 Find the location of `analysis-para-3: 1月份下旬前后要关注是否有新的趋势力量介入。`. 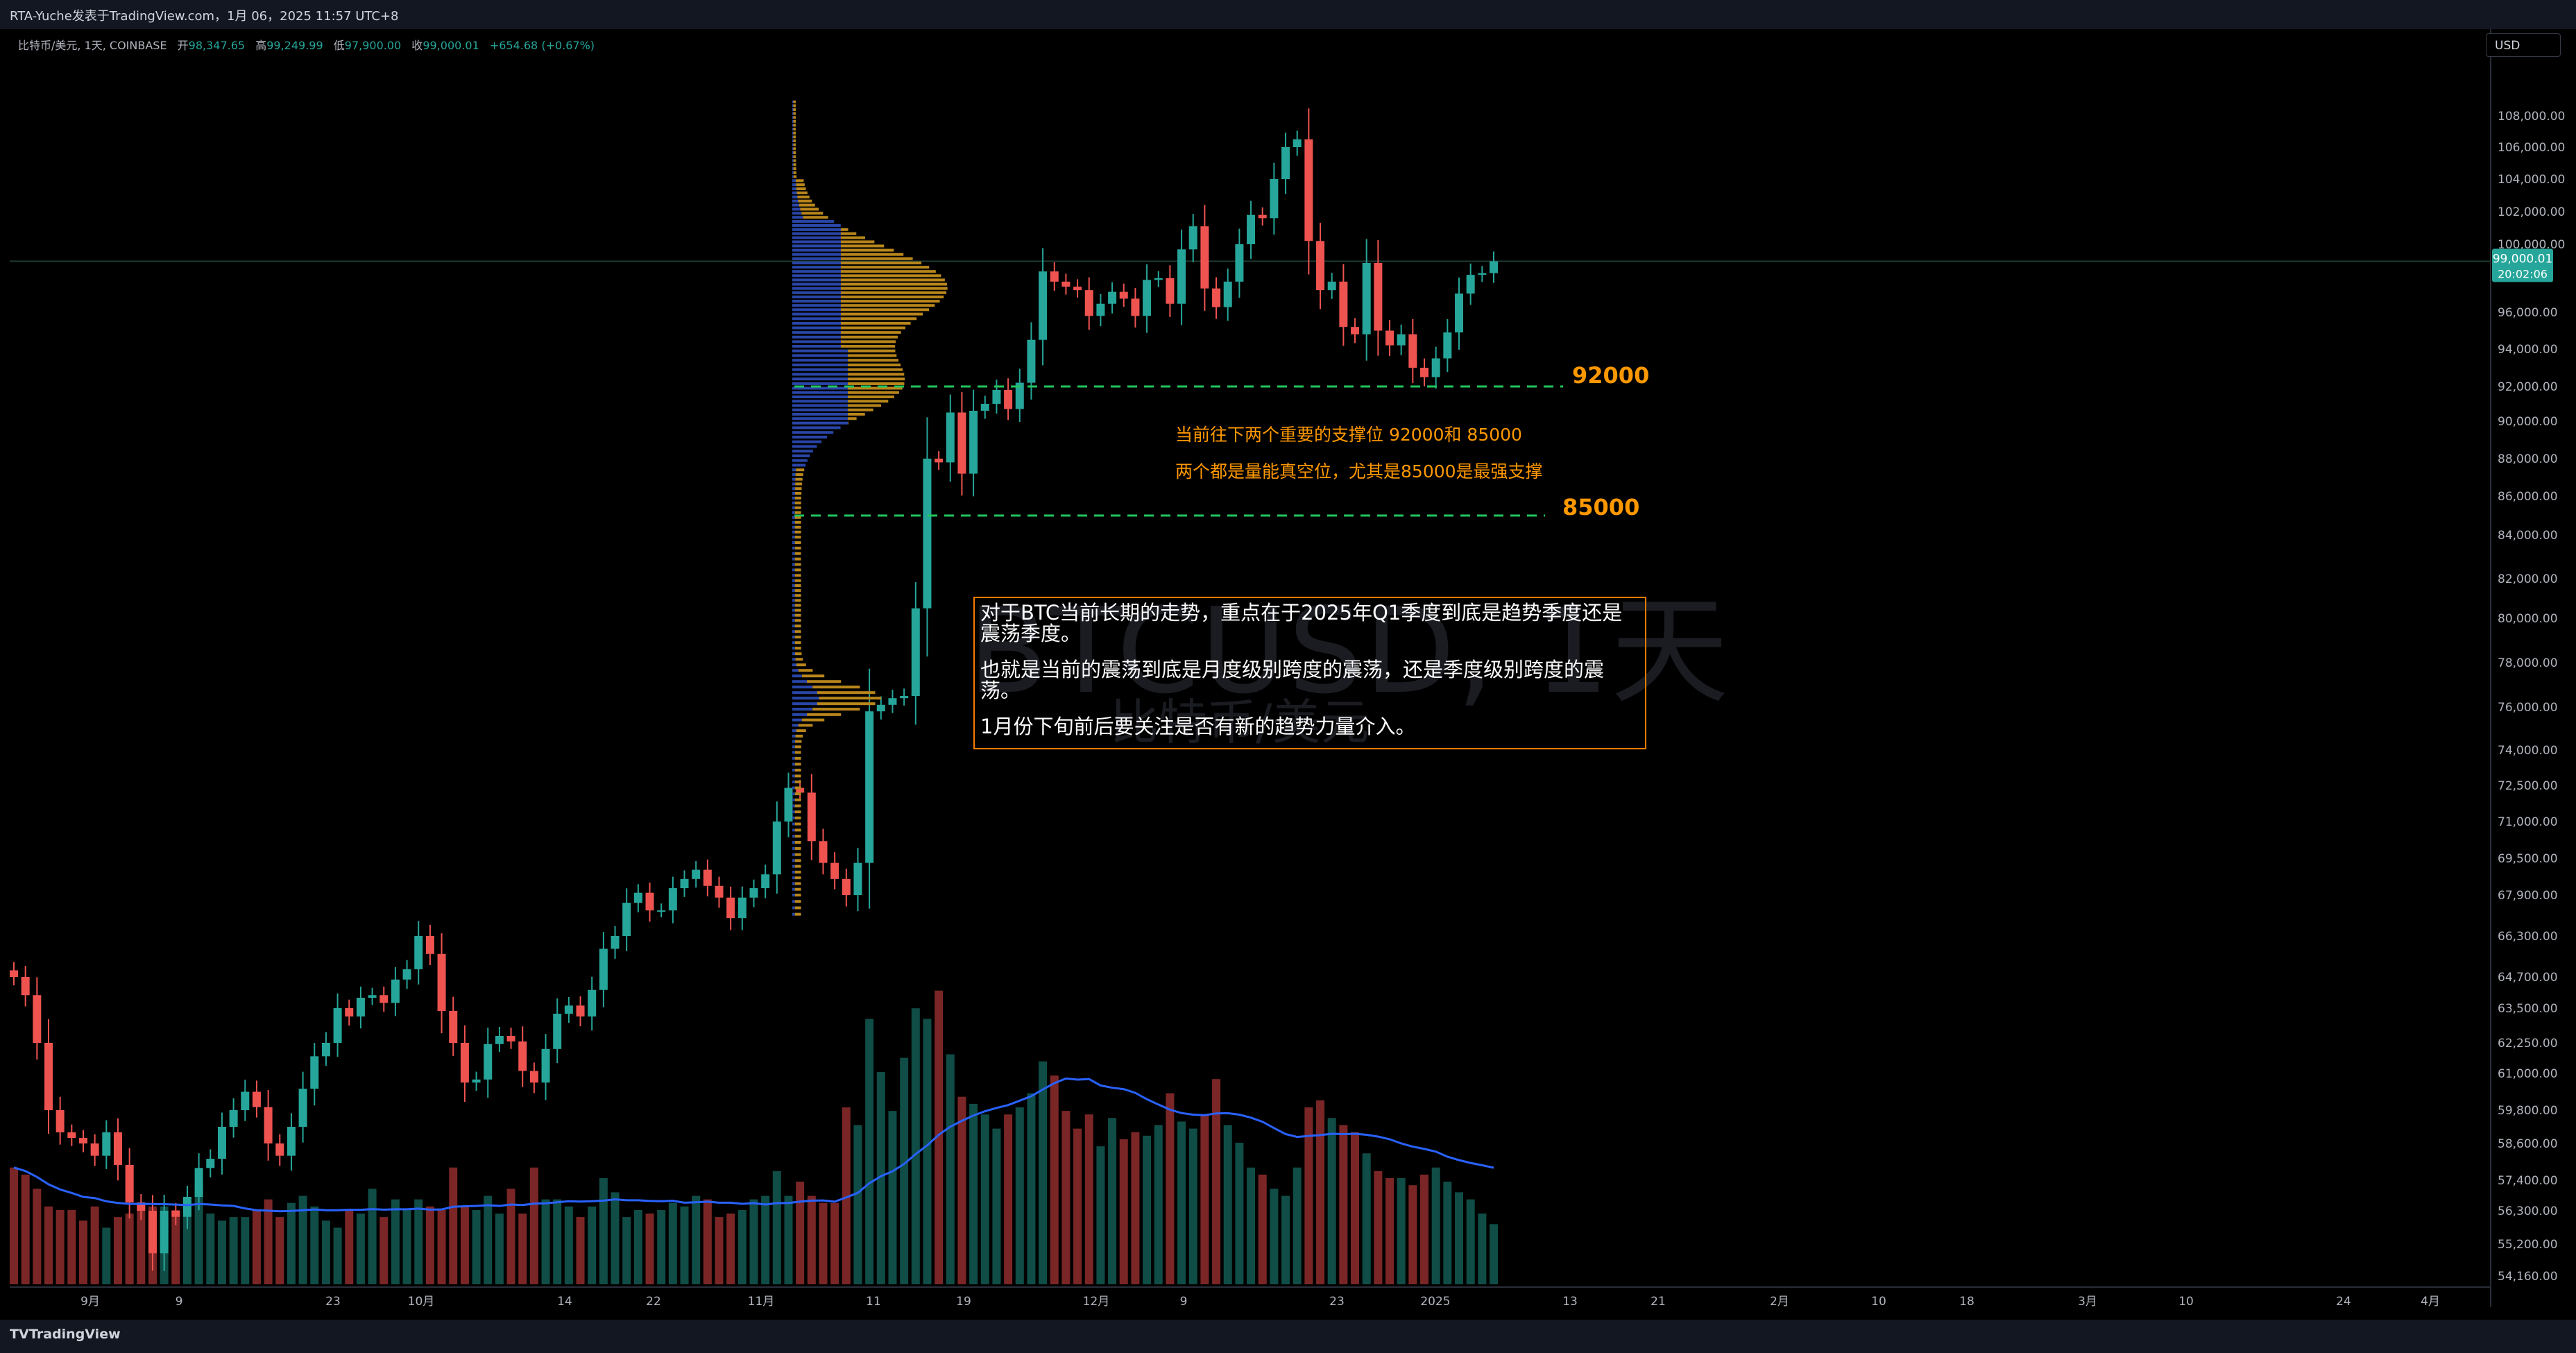

analysis-para-3: 1月份下旬前后要关注是否有新的趋势力量介入。 is located at coordinates (1198, 726).